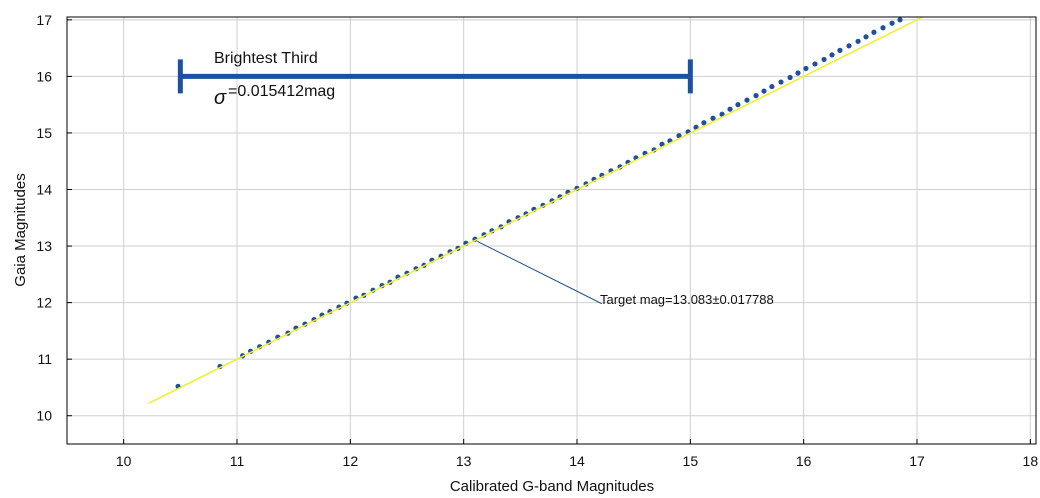 Image resolution: width=1040 pixels, height=498 pixels. Describe the element at coordinates (351, 461) in the screenshot. I see `x-tick-label: 12` at that location.